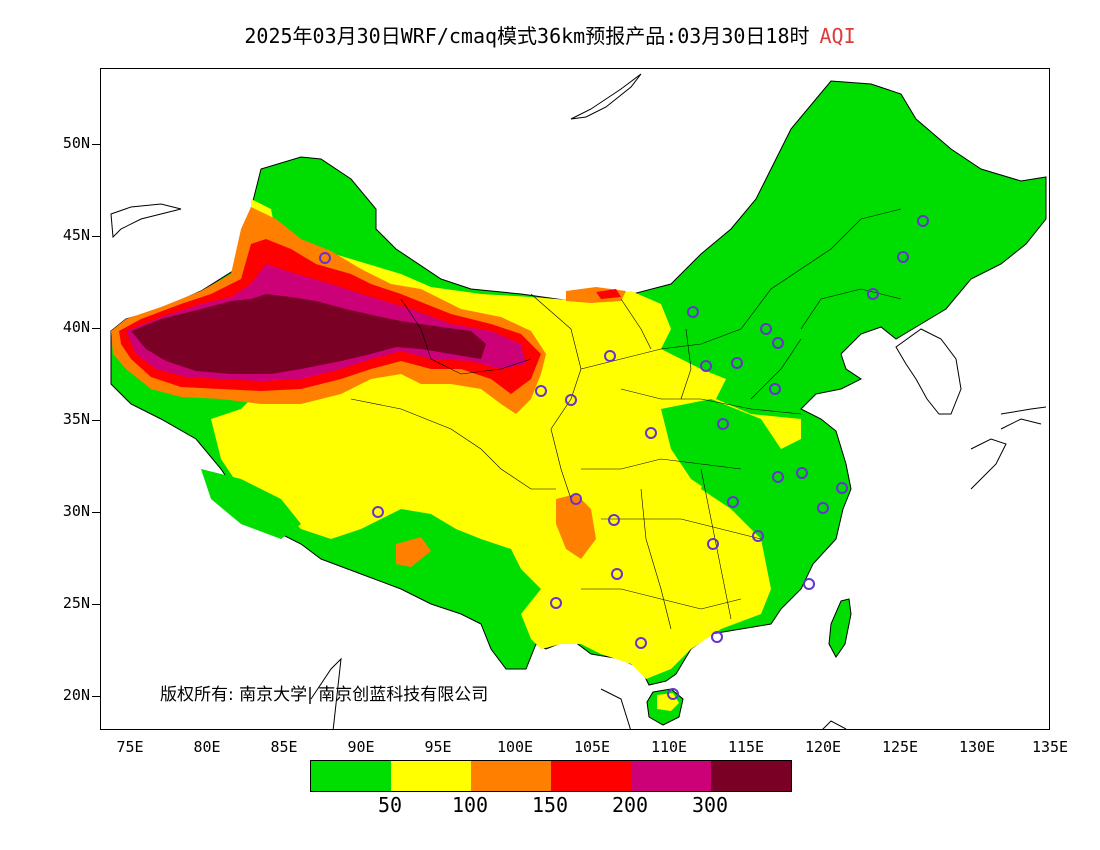 The height and width of the screenshot is (850, 1100). Describe the element at coordinates (723, 708) in the screenshot. I see `coastline-southeast` at that location.